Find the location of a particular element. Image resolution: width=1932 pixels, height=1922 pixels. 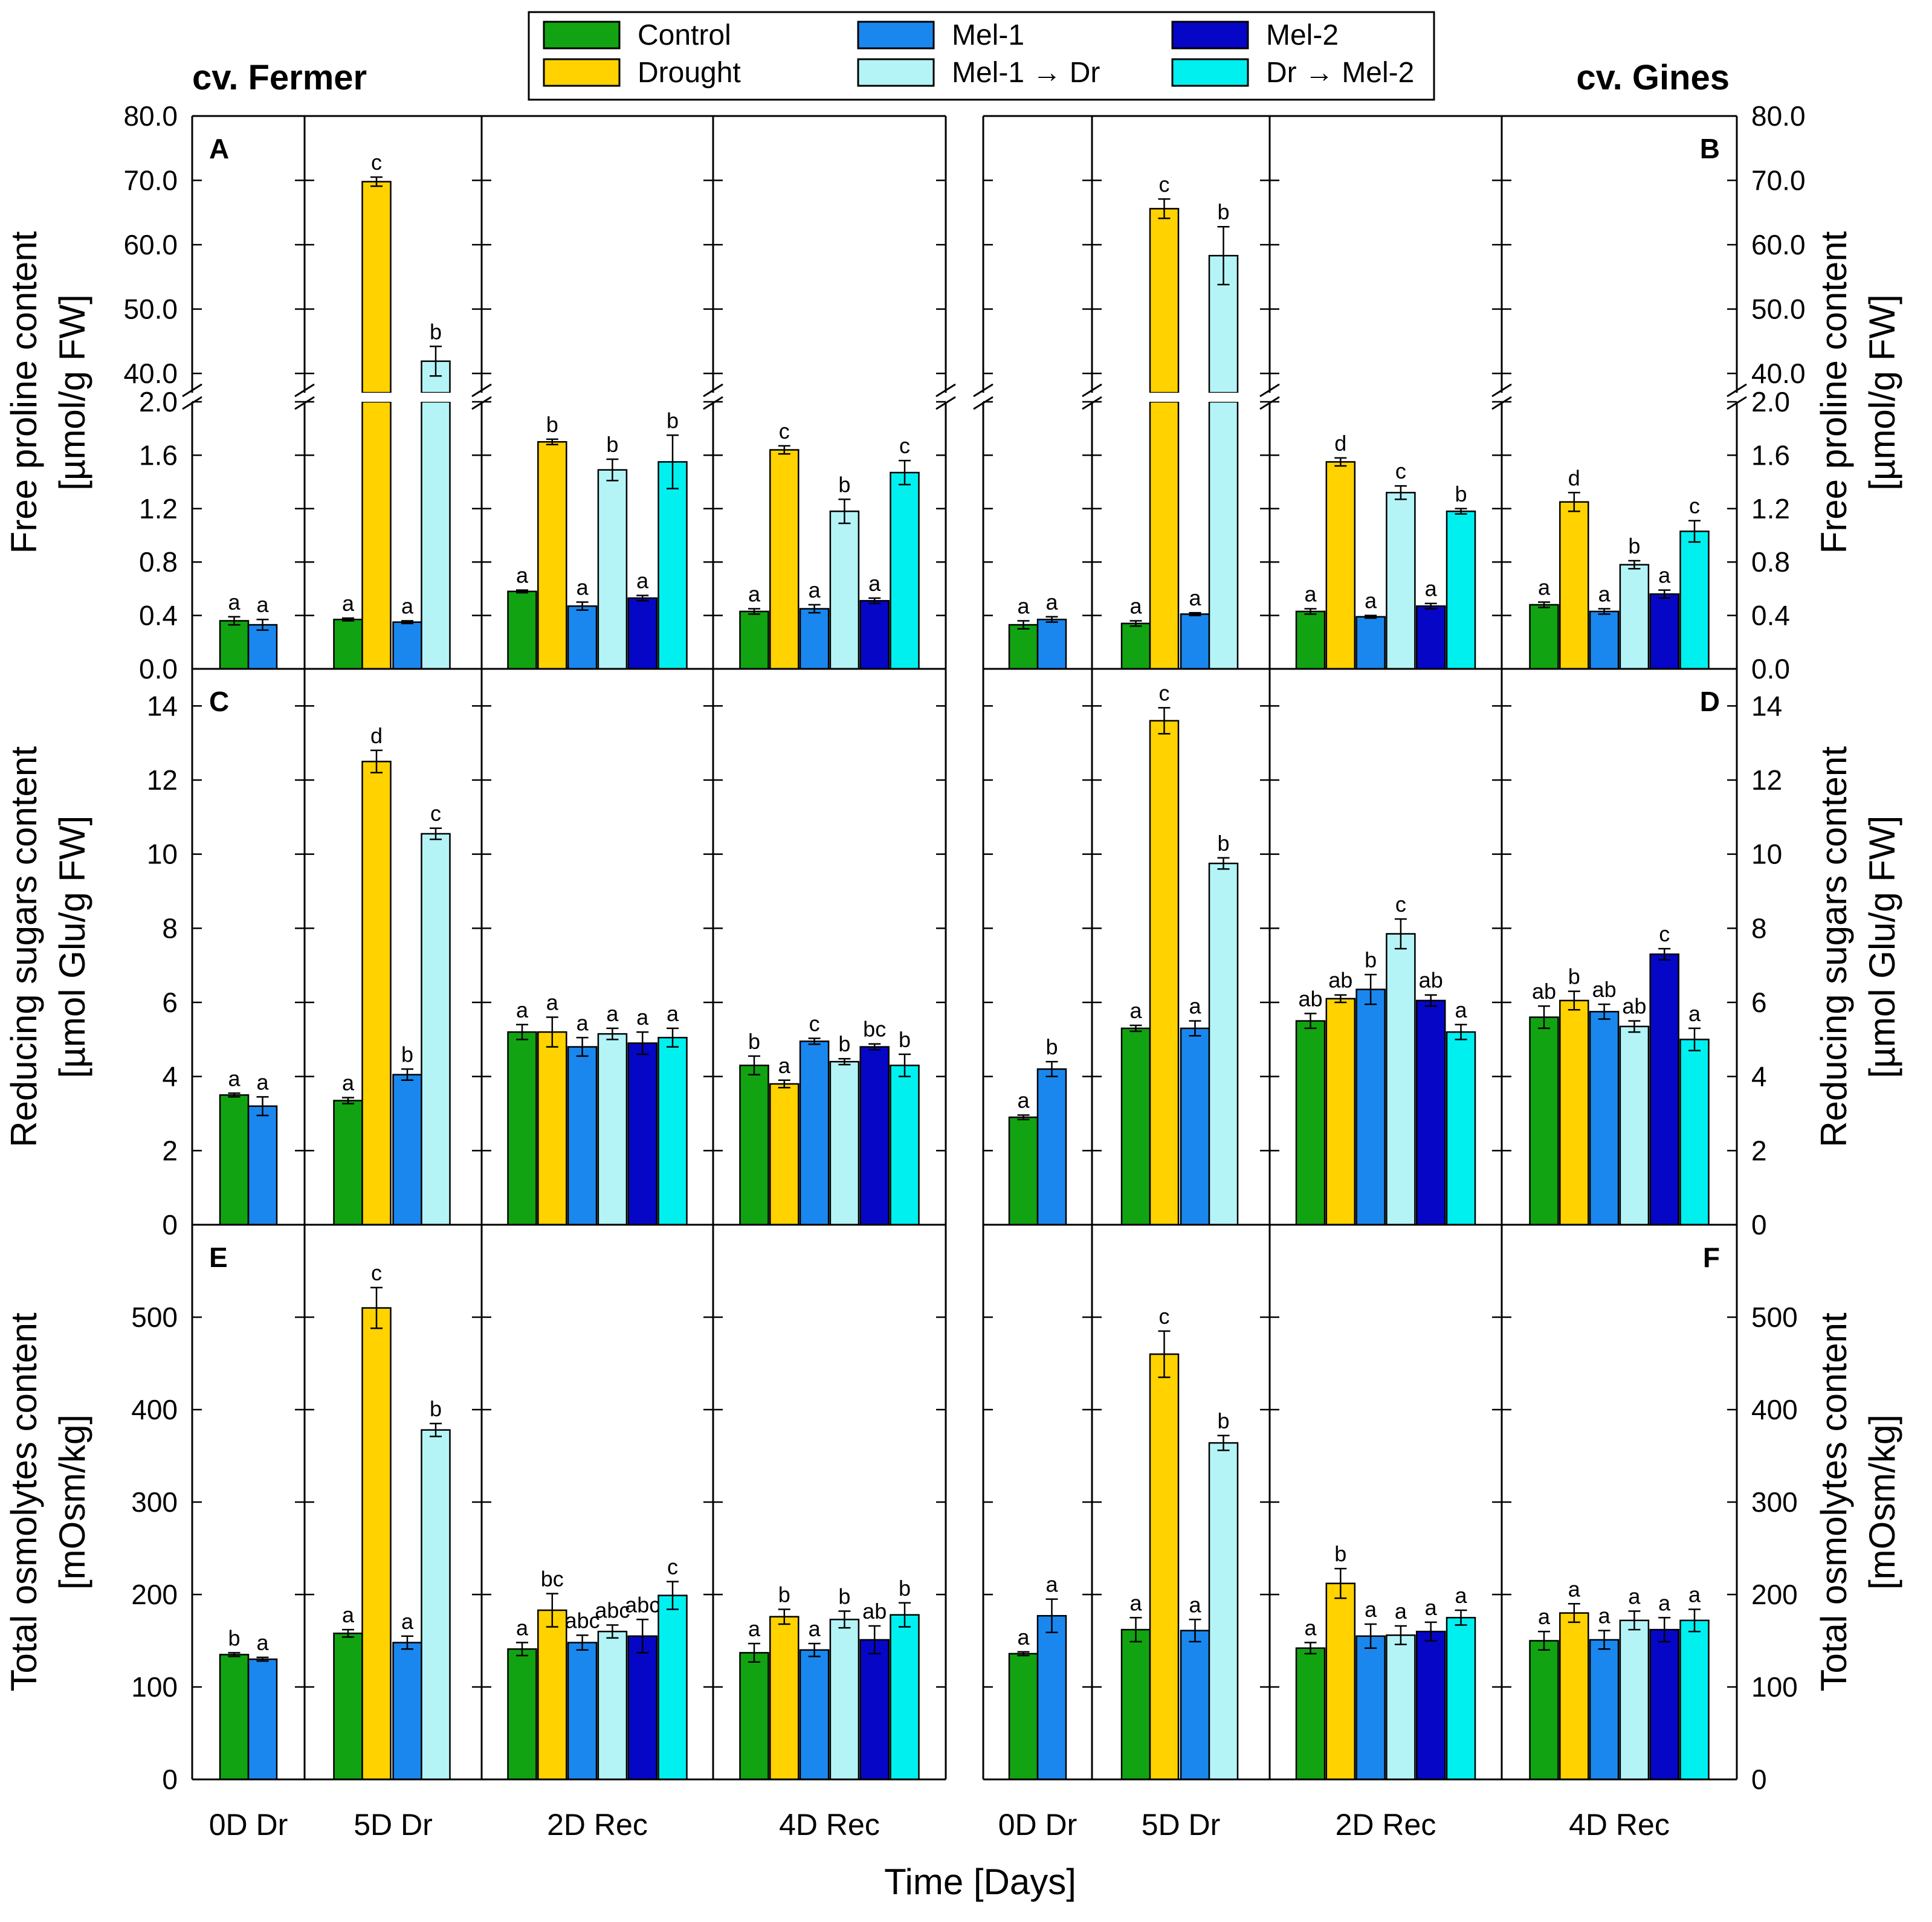

bar-d-g3-mel1dr-errorbar is located at coordinates (1634, 1026).